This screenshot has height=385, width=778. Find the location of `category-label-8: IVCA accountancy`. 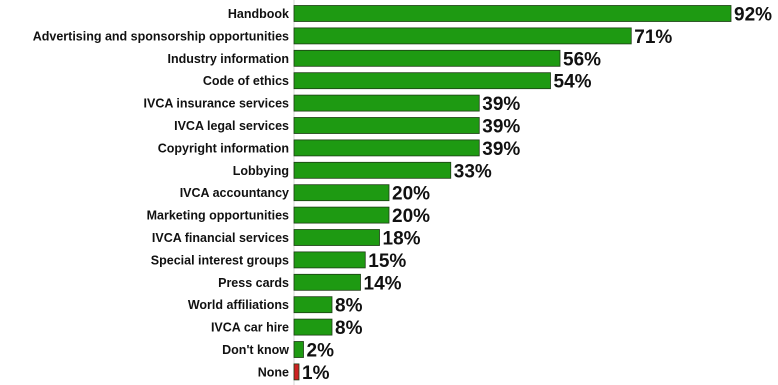

category-label-8: IVCA accountancy is located at coordinates (234, 193).